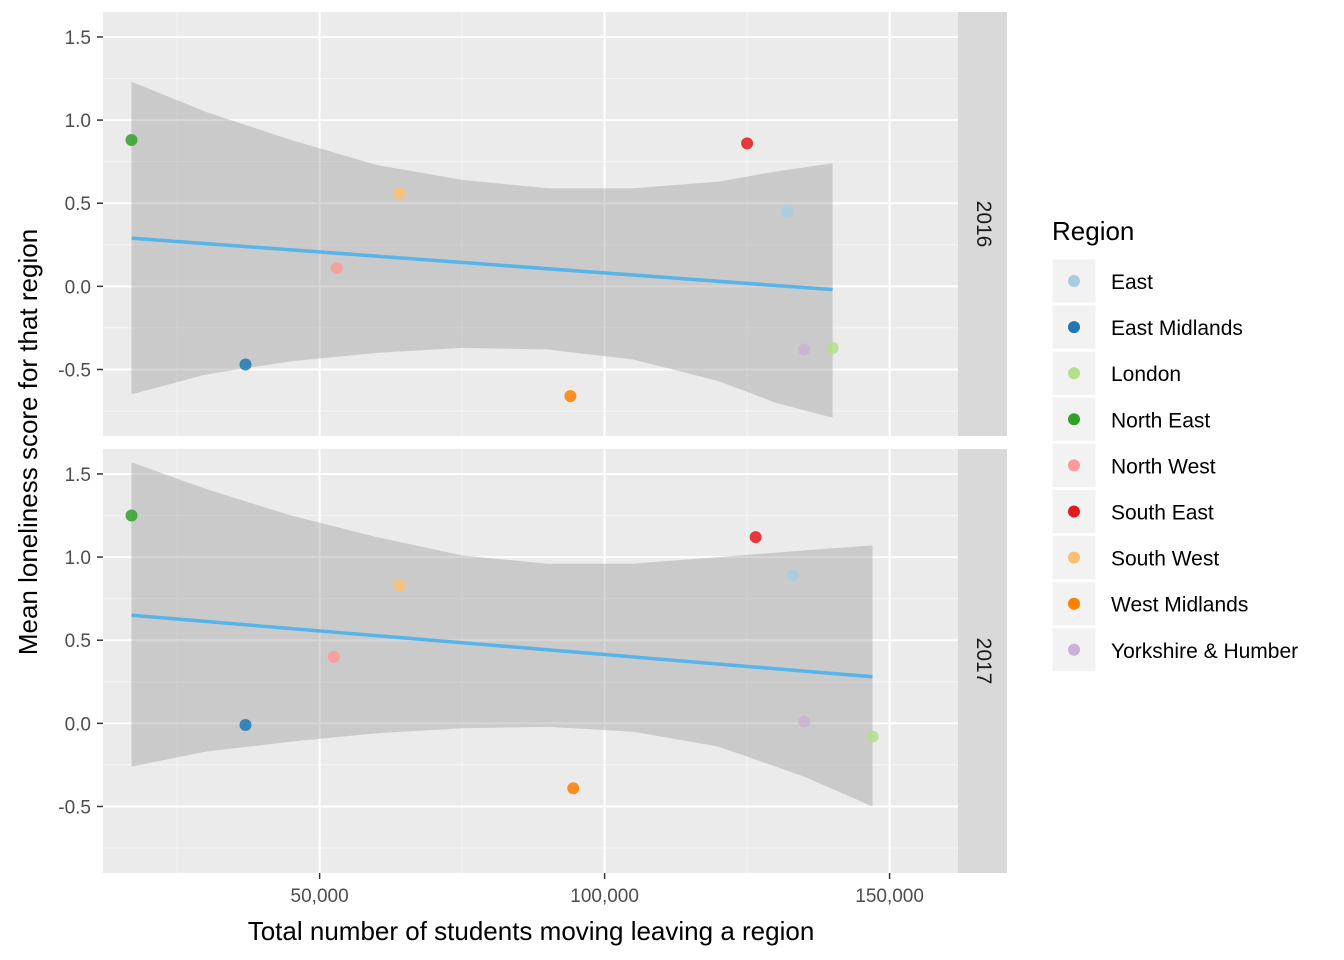 This screenshot has height=960, width=1344. I want to click on legend-item-north-east: North East, so click(1130, 419).